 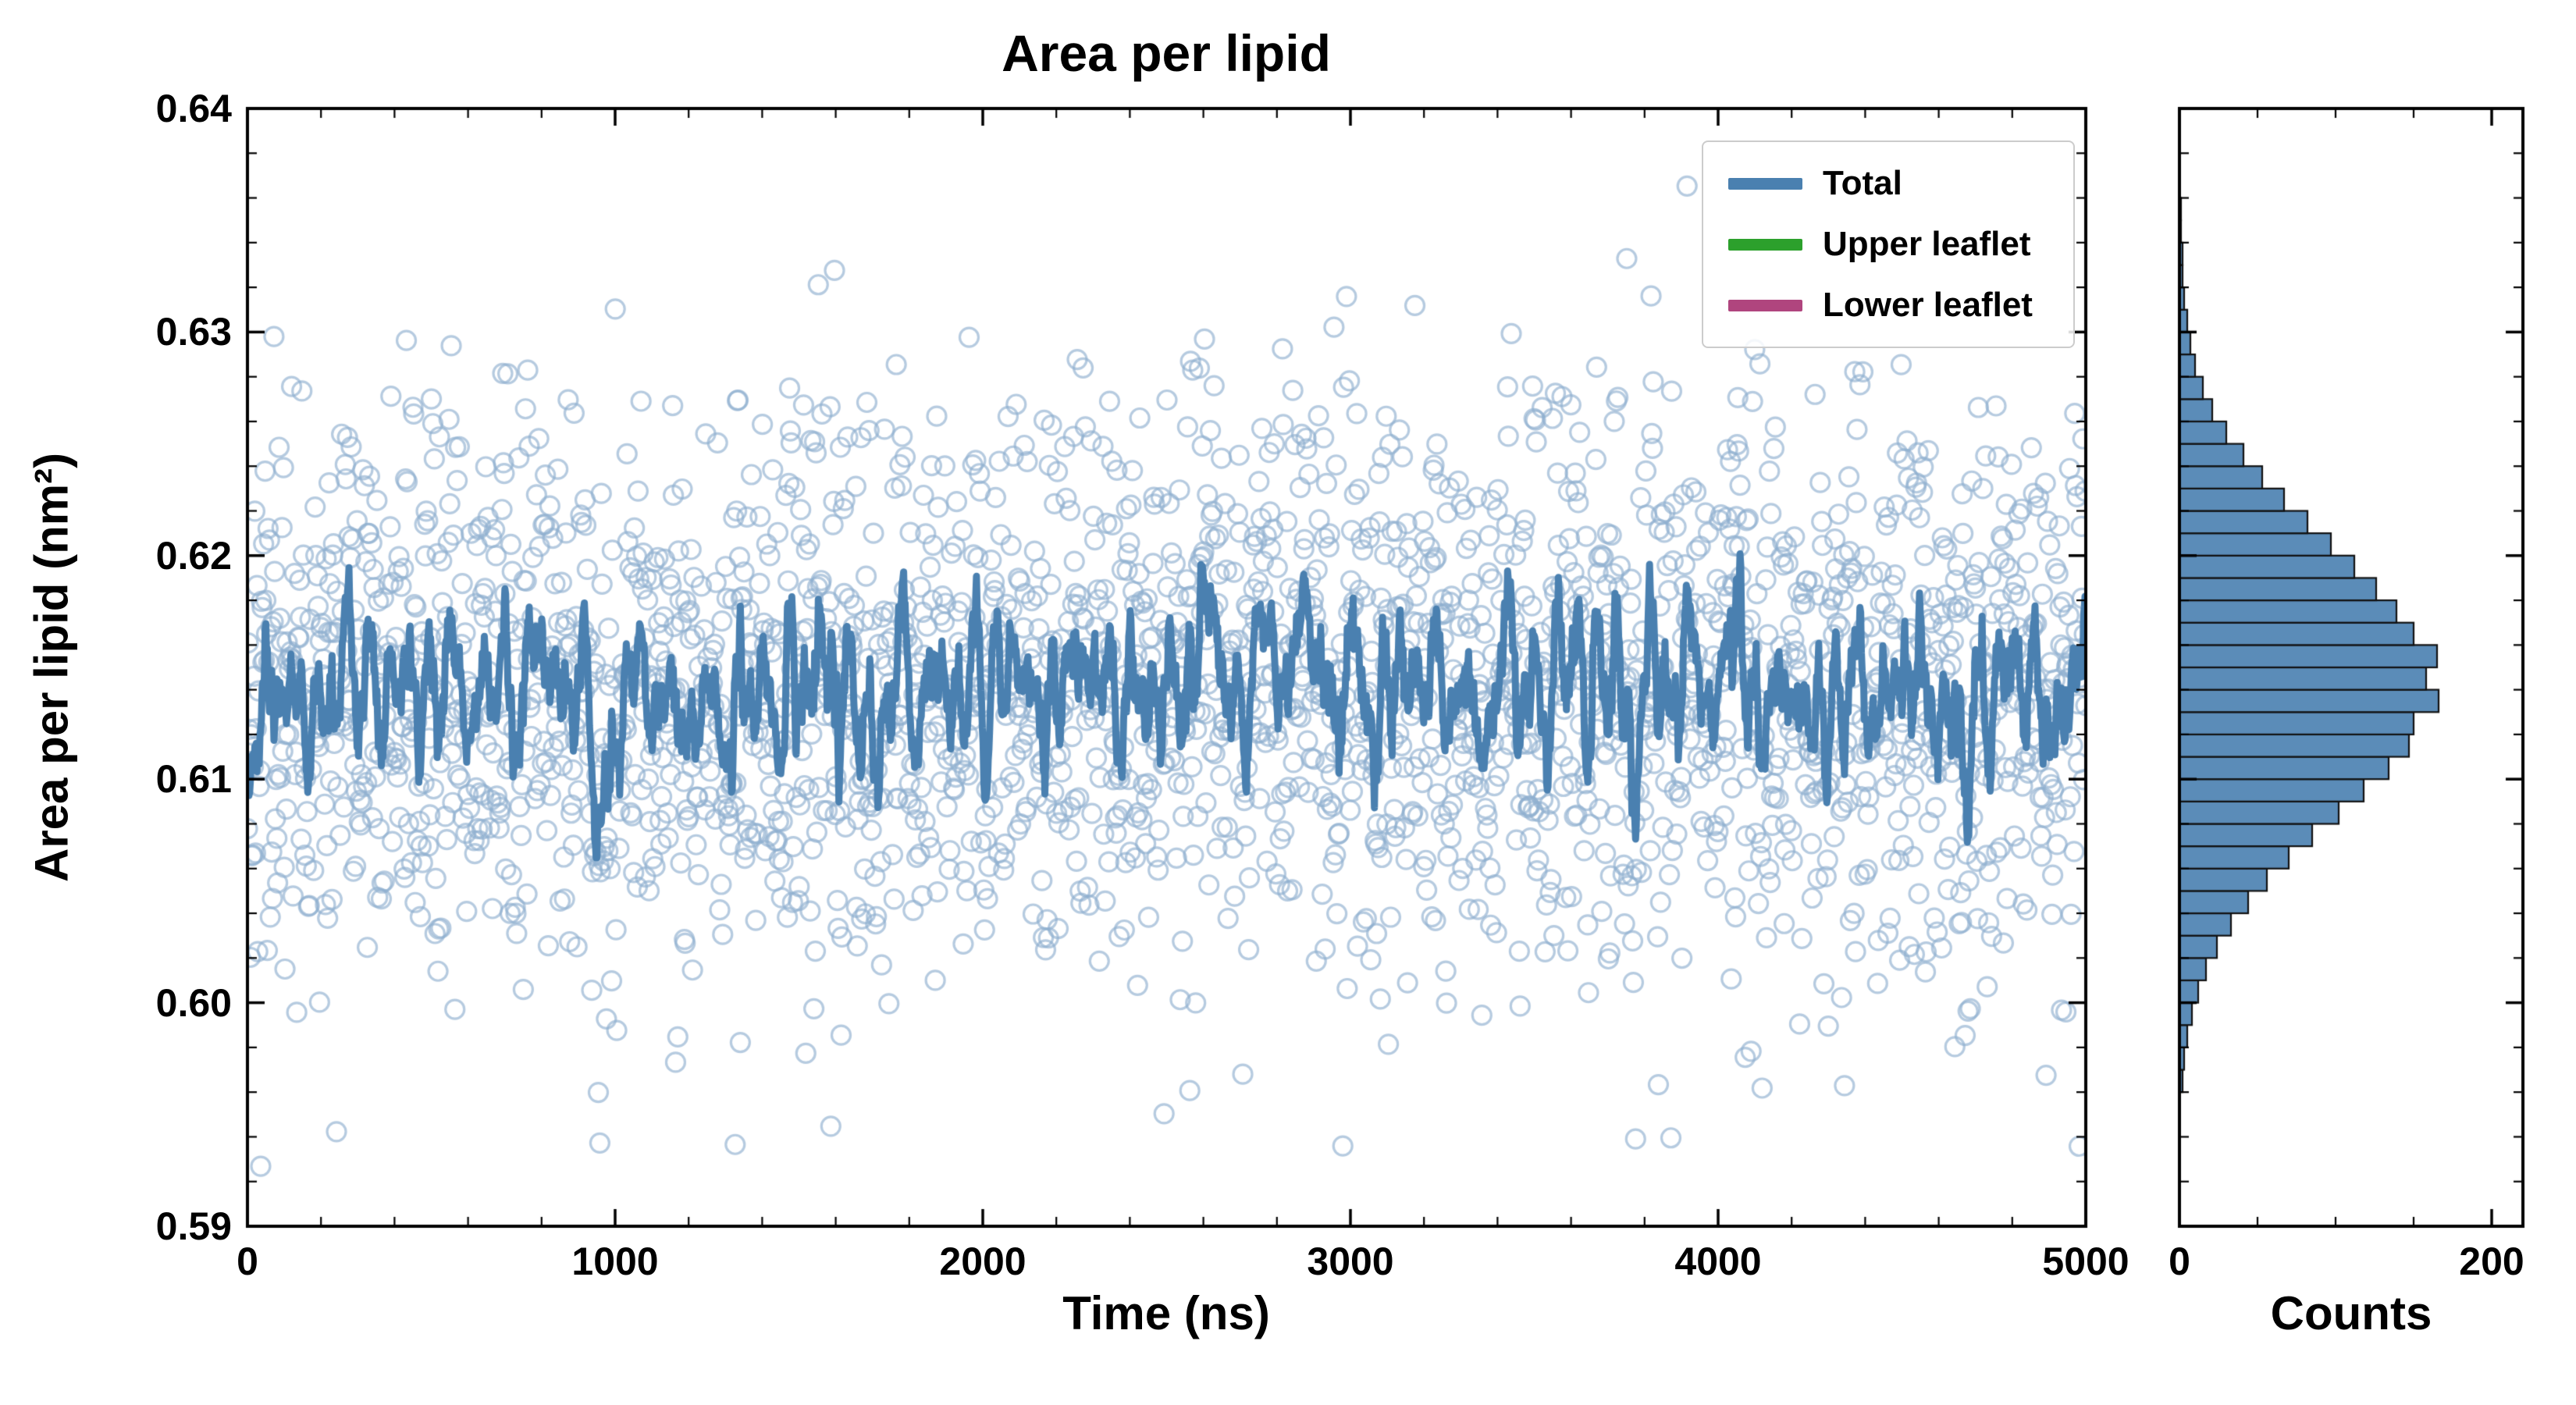 I want to click on legend: Total Upper leaflet Lower leaflet, so click(x=1888, y=244).